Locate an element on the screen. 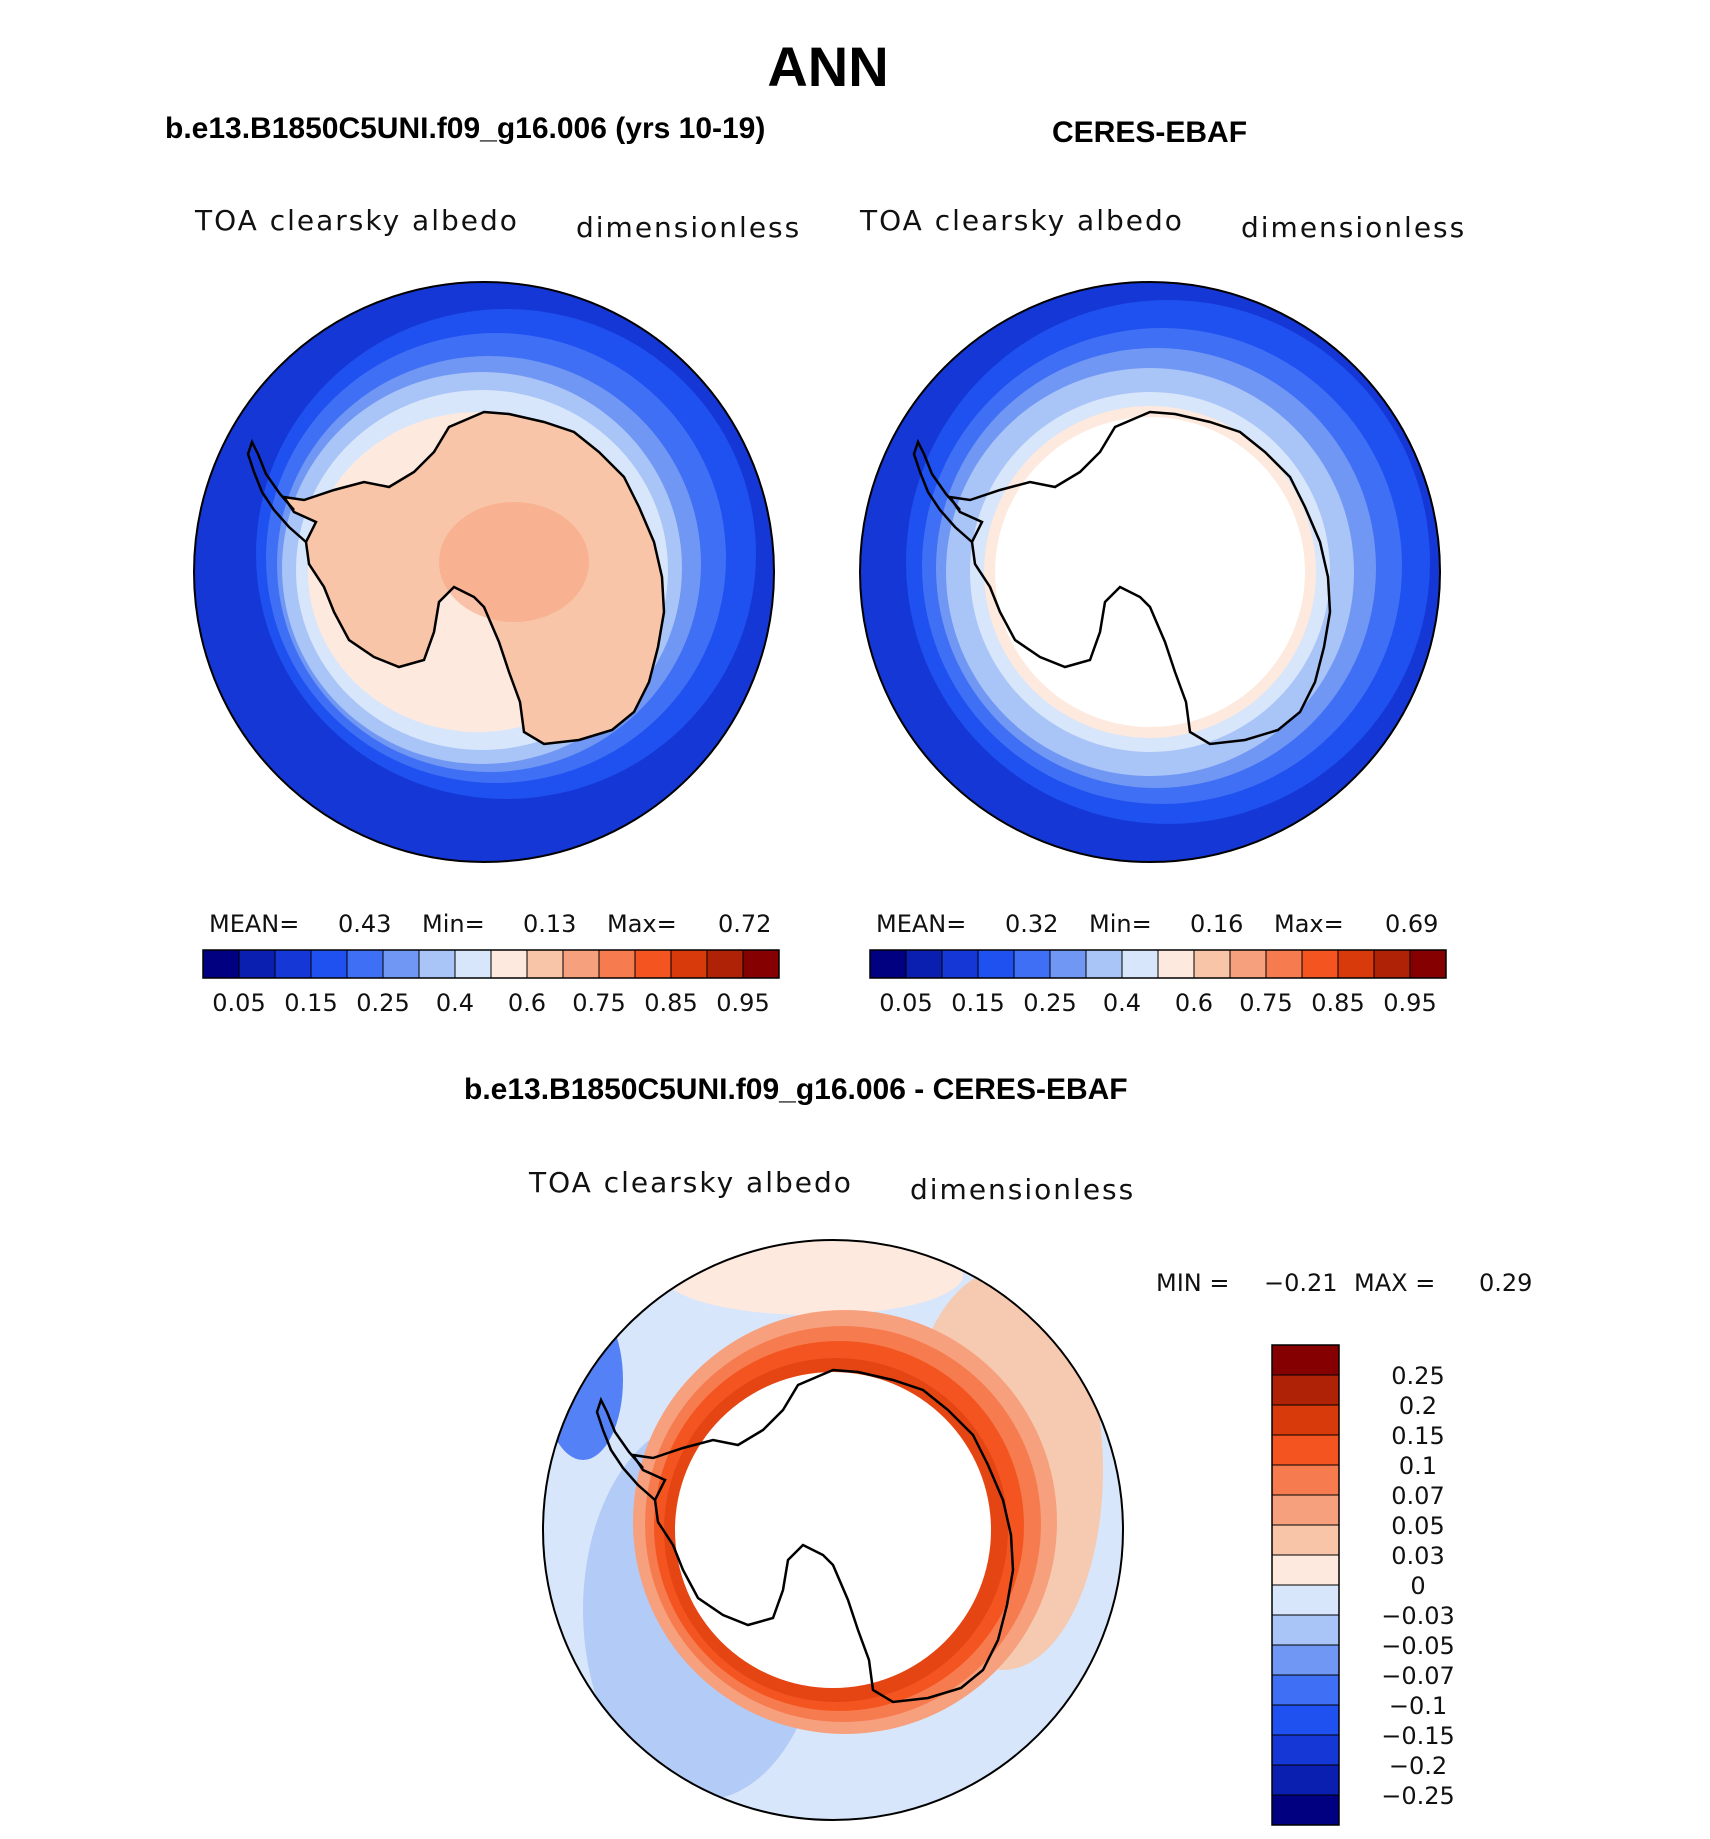  map-obs is located at coordinates (1150, 572).